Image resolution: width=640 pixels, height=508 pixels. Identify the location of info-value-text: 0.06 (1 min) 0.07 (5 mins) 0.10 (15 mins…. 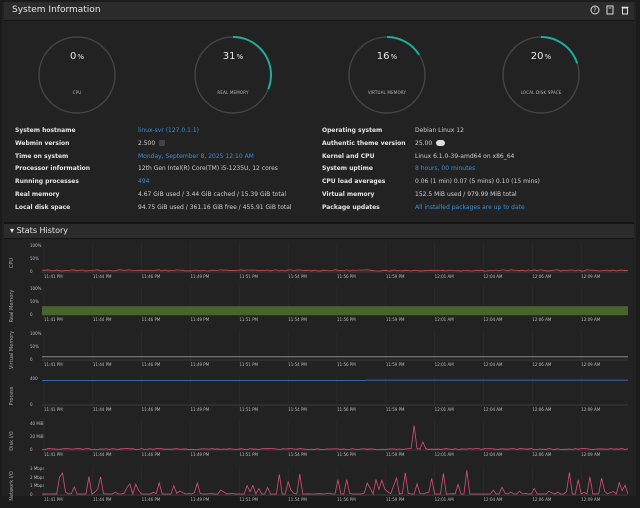
(477, 181).